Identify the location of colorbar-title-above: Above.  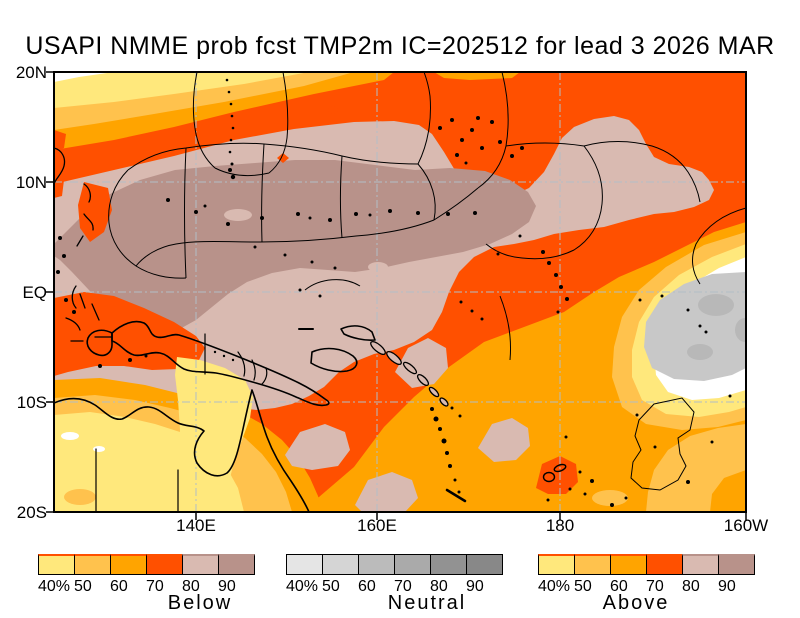
(636, 603).